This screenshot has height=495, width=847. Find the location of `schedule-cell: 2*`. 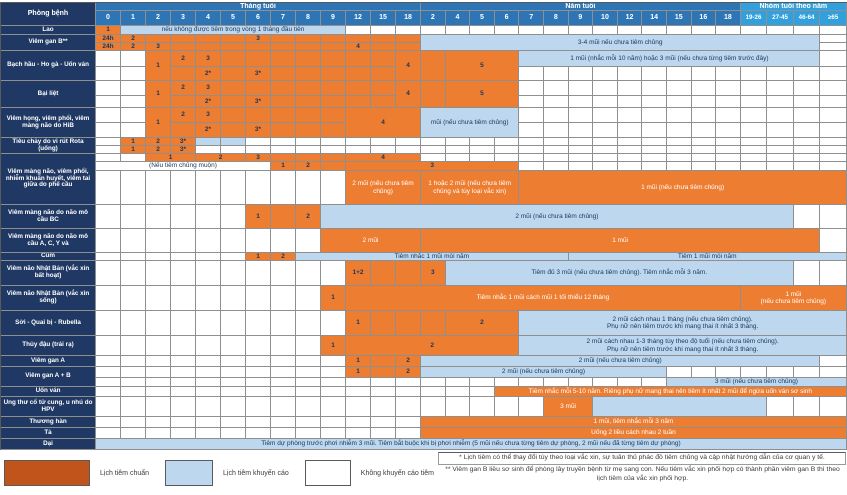

schedule-cell: 2* is located at coordinates (208, 102).